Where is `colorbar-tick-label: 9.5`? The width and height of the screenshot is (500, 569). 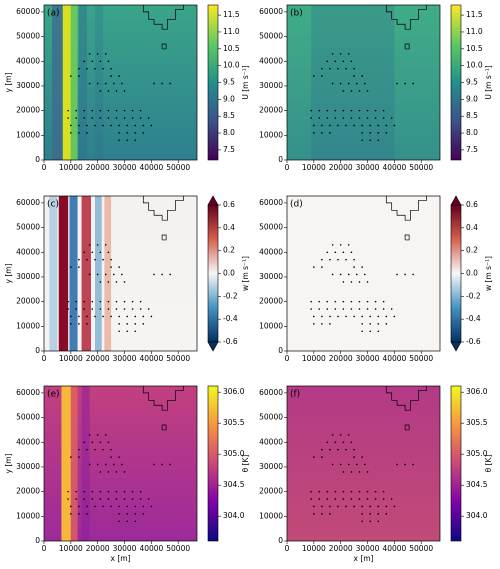 colorbar-tick-label: 9.5 is located at coordinates (229, 82).